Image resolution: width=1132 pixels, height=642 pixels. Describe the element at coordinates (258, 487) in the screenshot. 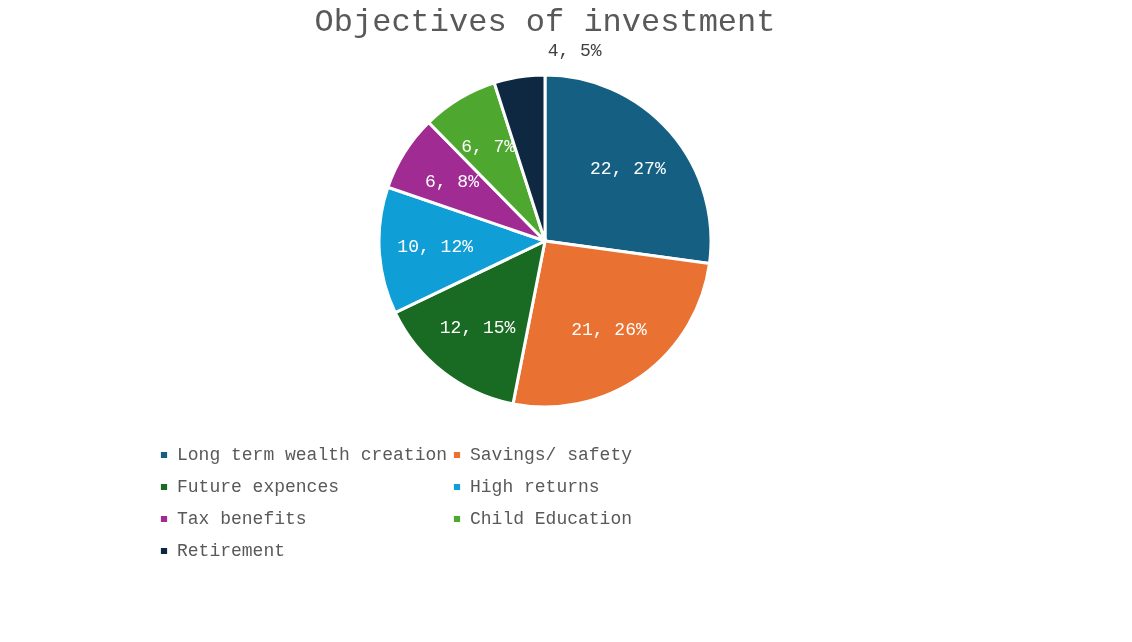

I see `legend-label: Future expences` at that location.